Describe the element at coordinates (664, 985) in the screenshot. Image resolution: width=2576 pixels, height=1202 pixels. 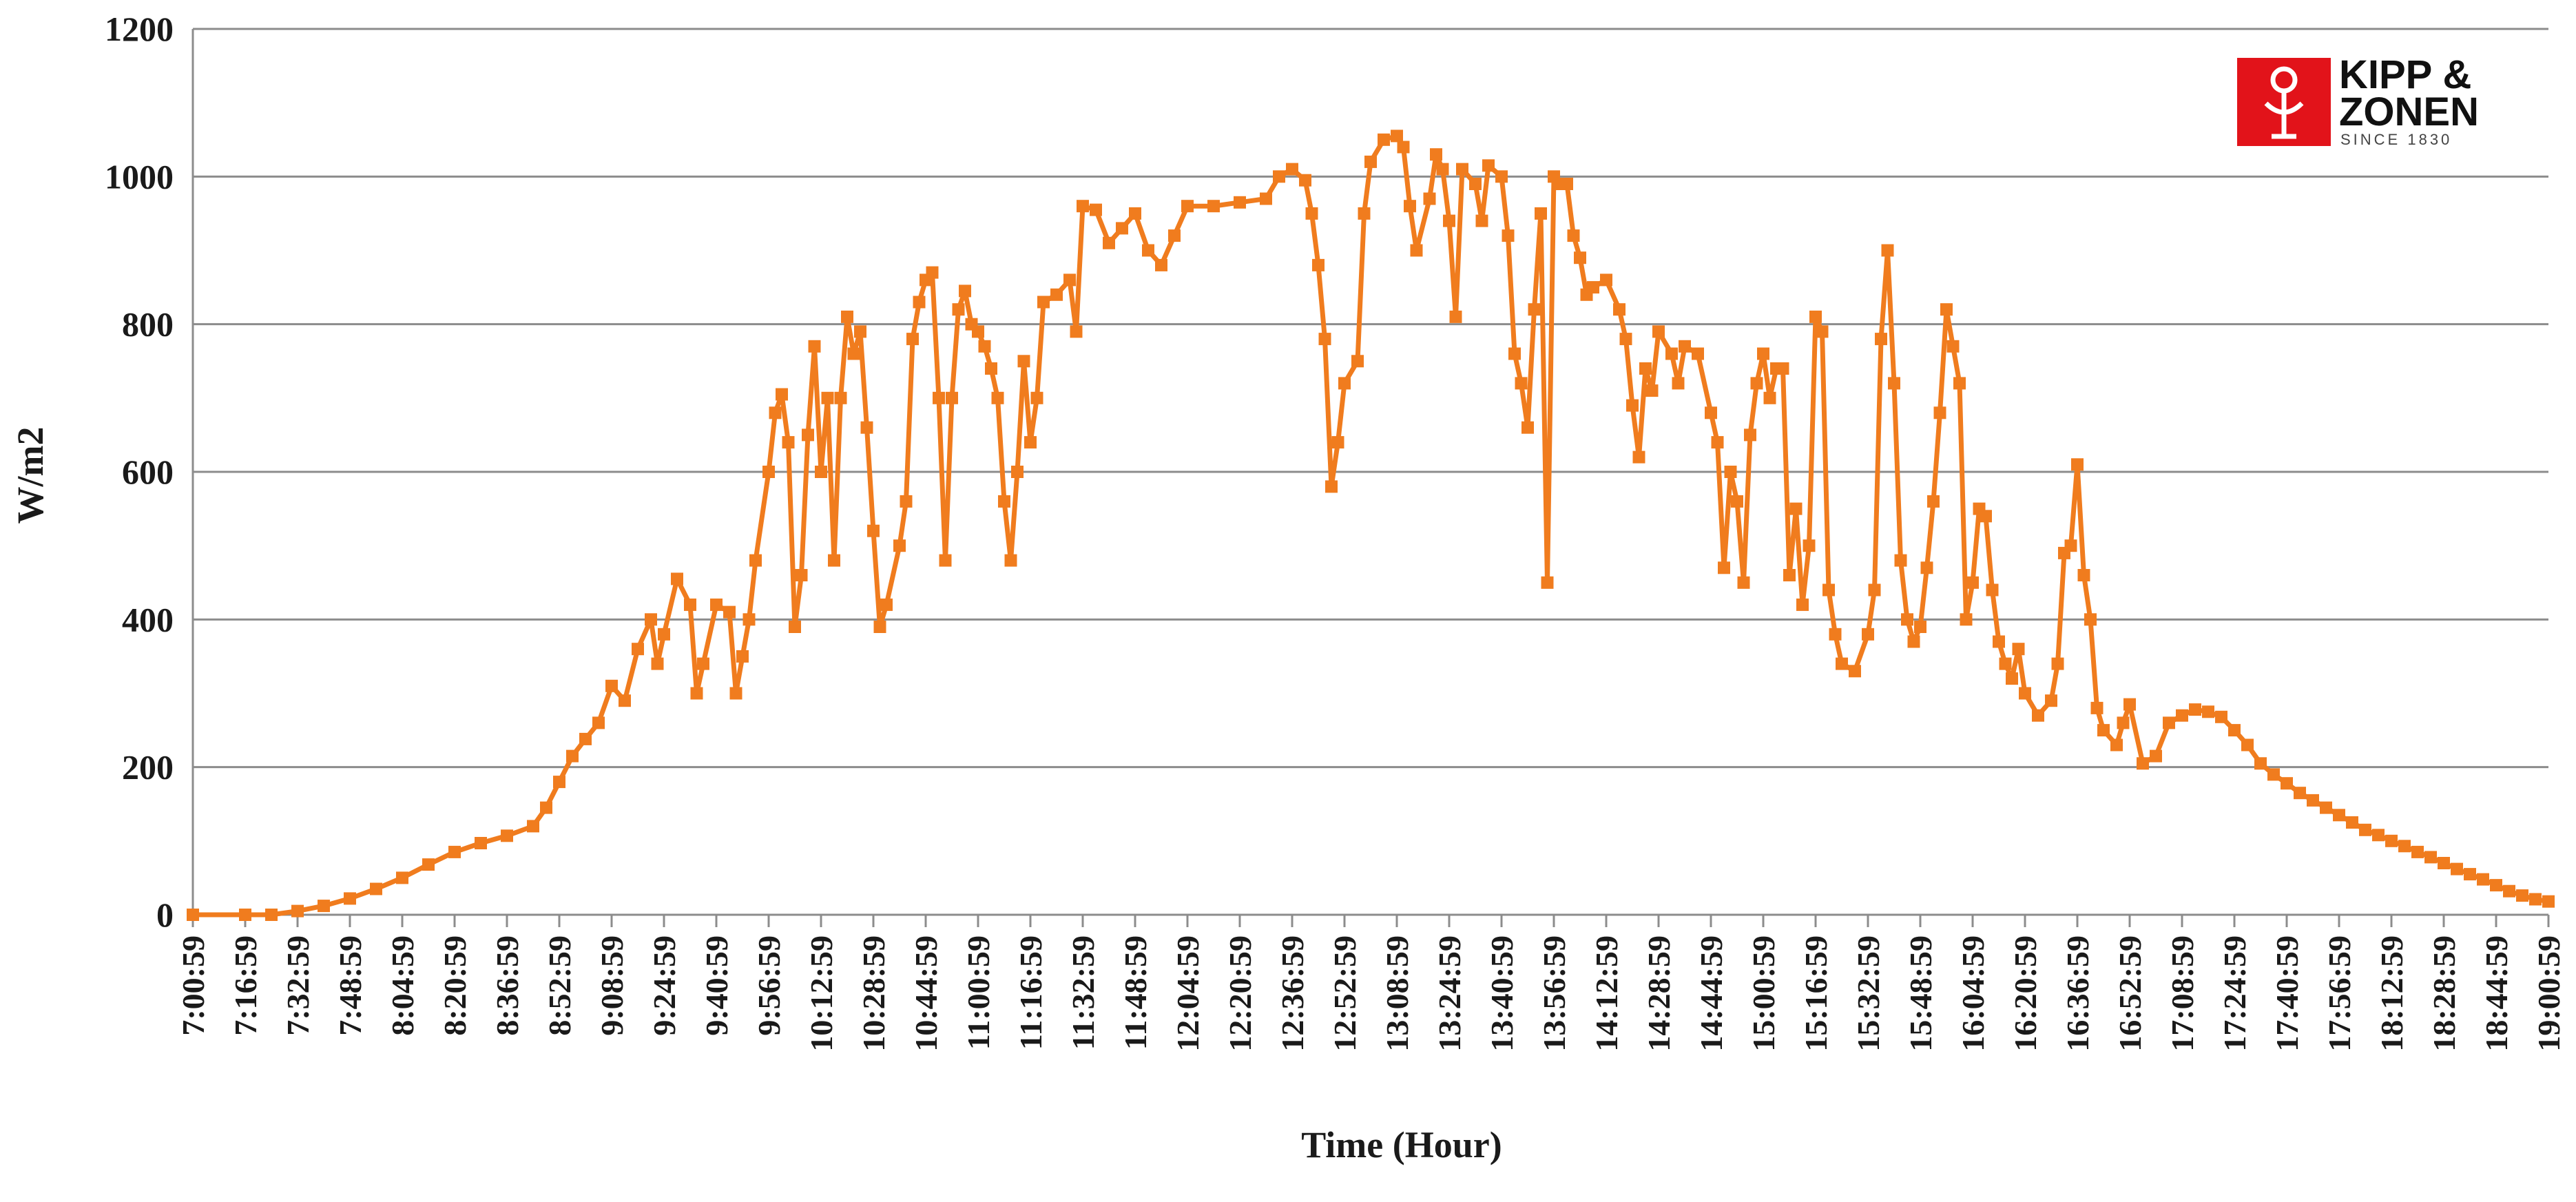
I see `x-tick-label: 9:24:59` at that location.